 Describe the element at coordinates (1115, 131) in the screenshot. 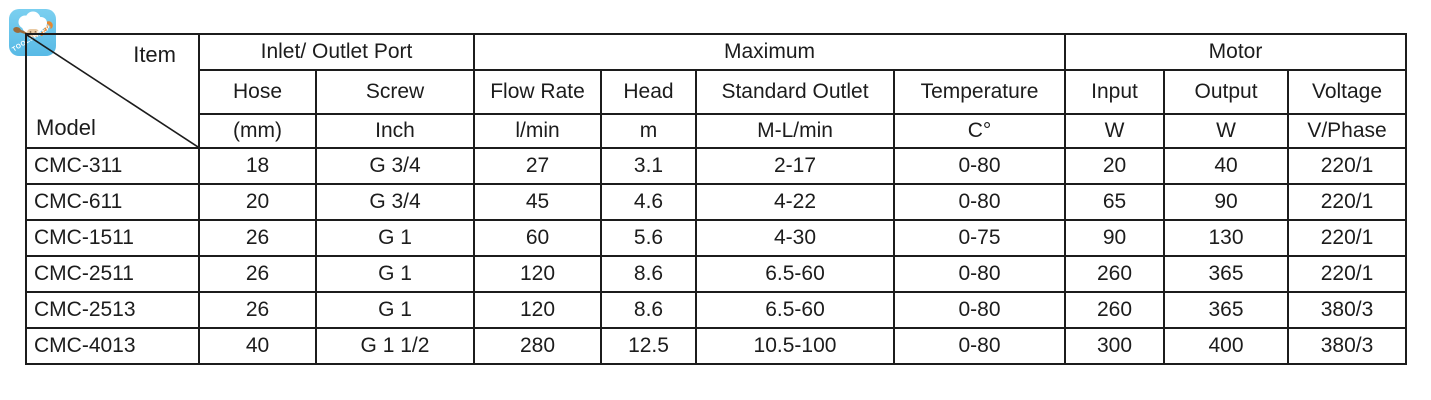

I see `unit-input-w: W` at that location.